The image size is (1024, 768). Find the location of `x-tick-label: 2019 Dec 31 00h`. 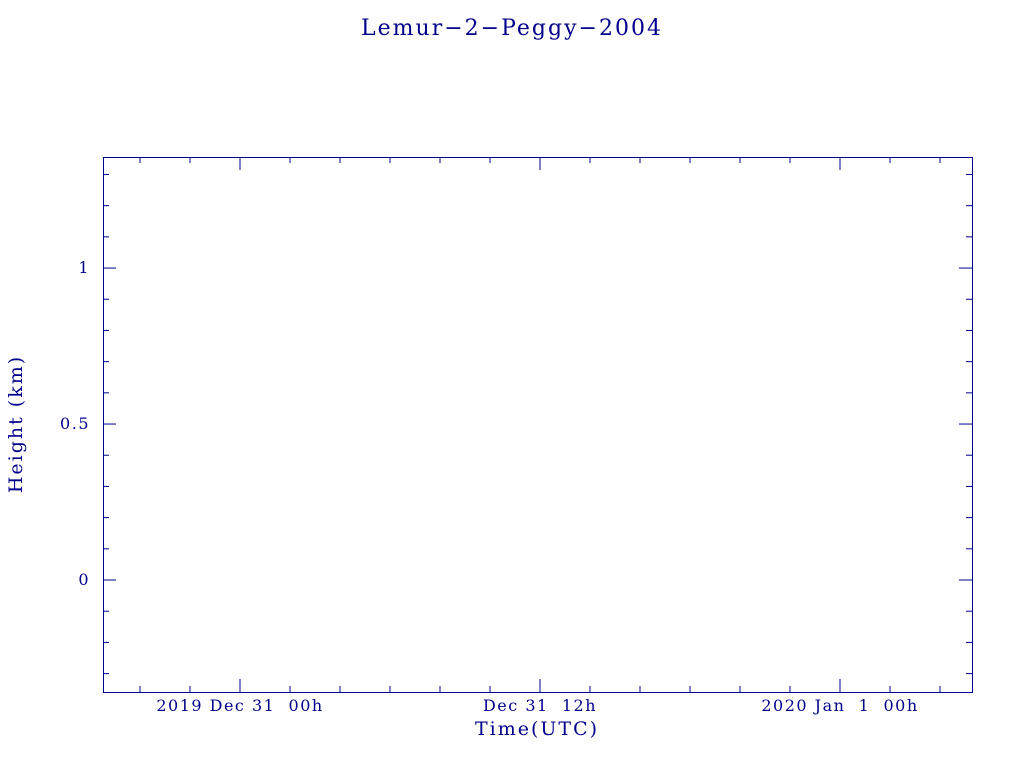

x-tick-label: 2019 Dec 31 00h is located at coordinates (240, 705).